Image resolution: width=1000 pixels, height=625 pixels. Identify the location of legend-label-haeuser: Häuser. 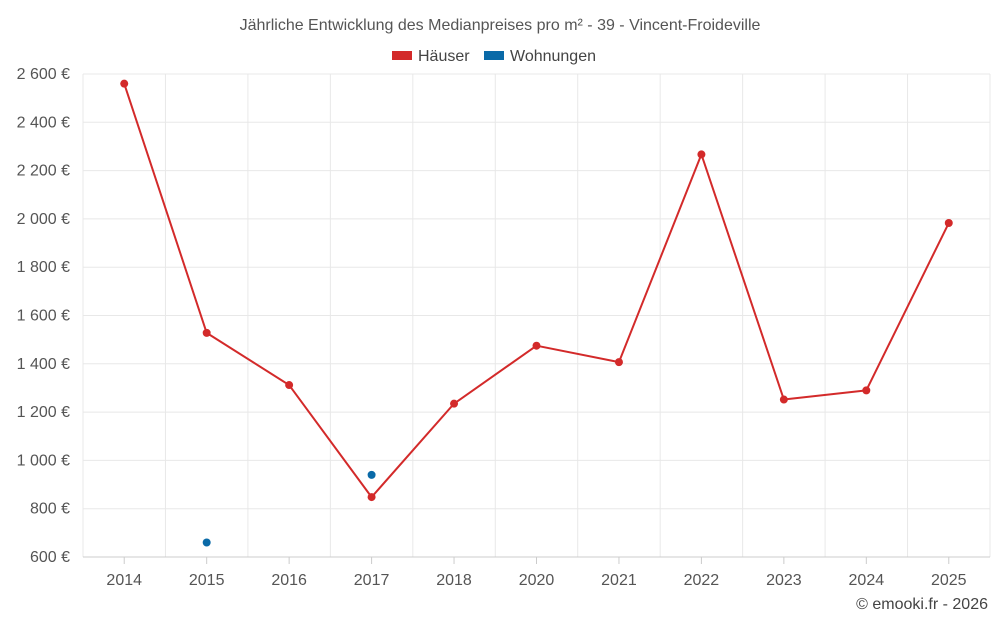
(444, 56).